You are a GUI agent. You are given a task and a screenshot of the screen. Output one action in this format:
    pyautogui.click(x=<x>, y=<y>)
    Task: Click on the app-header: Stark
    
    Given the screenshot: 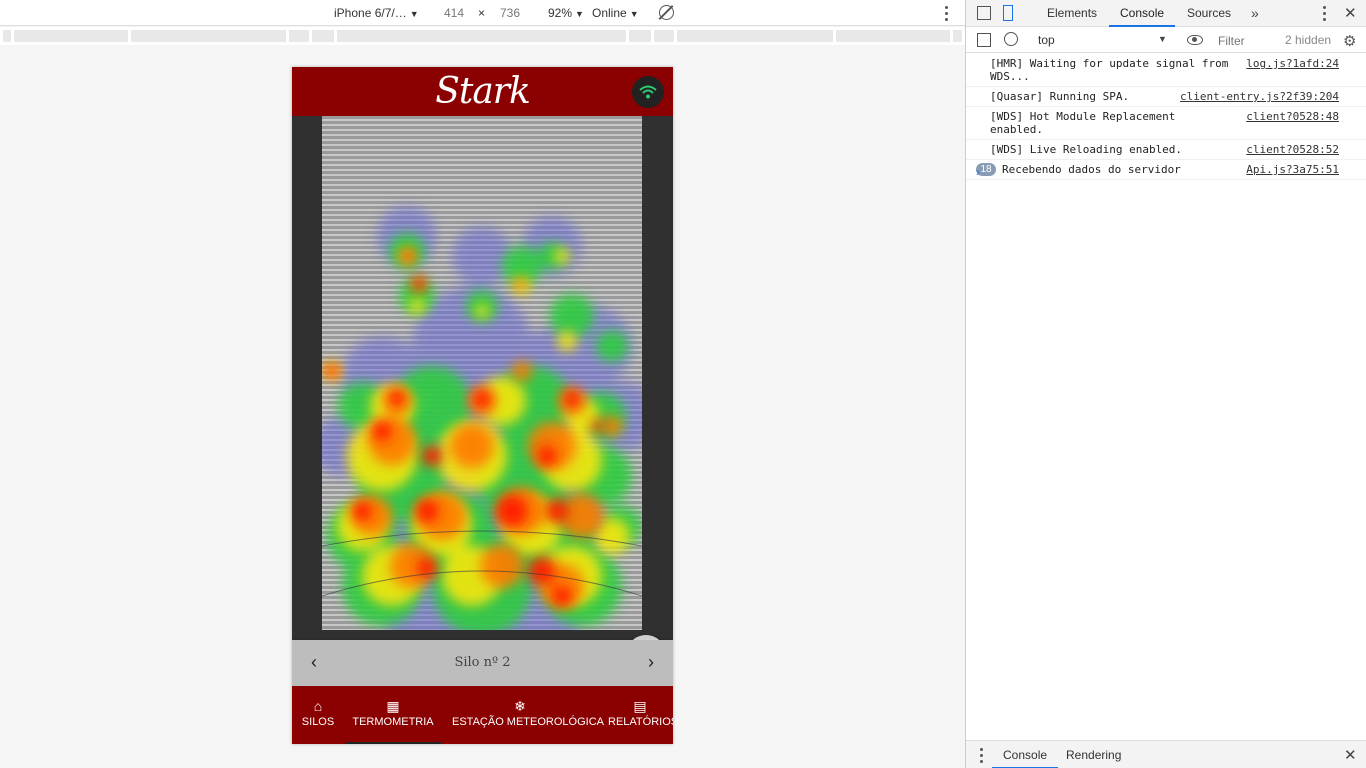 What is the action you would take?
    pyautogui.click(x=482, y=91)
    